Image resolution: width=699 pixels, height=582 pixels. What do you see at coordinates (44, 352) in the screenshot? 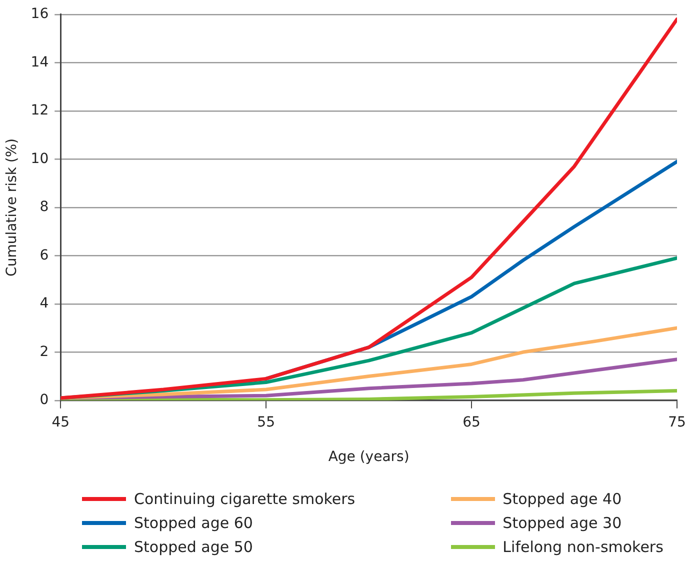
I see `y-tick-label: 2` at bounding box center [44, 352].